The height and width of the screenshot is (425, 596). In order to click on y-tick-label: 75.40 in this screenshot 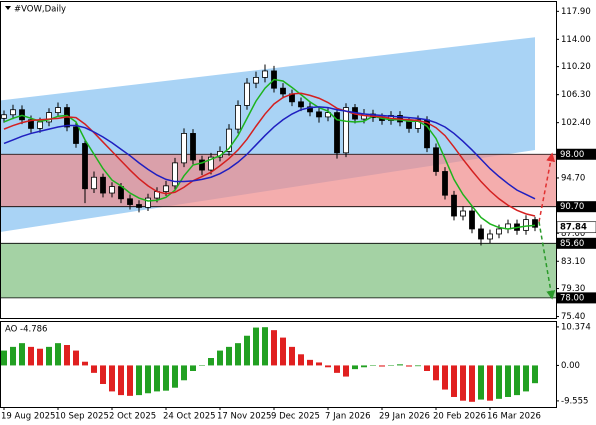, I will do `click(573, 317)`.